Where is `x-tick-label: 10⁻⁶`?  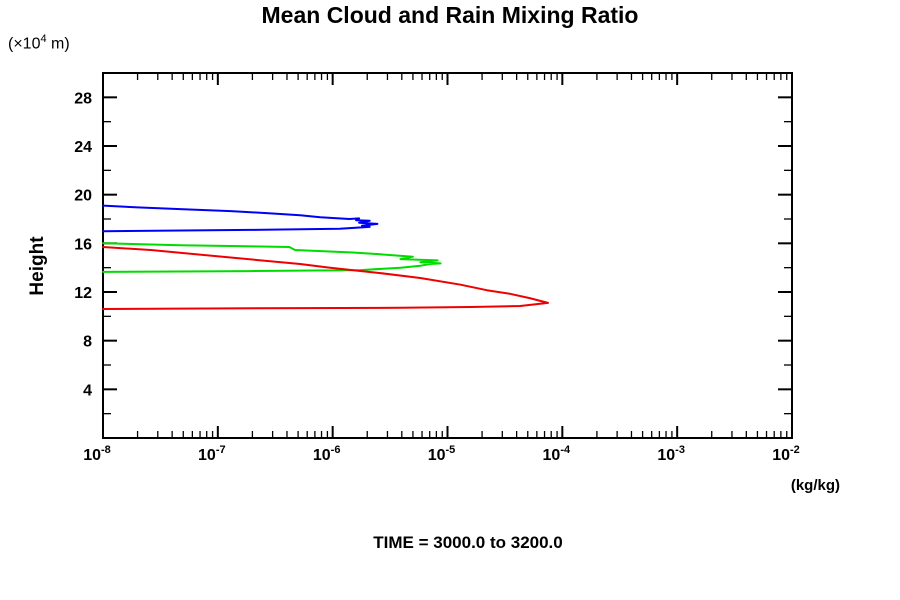 x-tick-label: 10⁻⁶ is located at coordinates (327, 454).